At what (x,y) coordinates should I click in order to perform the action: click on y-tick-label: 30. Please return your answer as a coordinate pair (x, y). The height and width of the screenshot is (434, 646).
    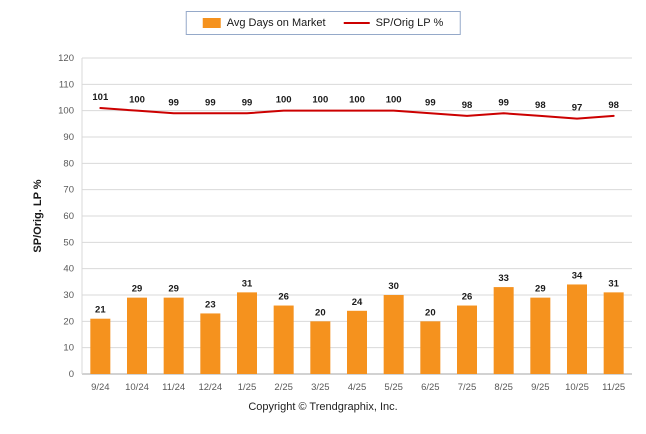
    Looking at the image, I should click on (68, 295).